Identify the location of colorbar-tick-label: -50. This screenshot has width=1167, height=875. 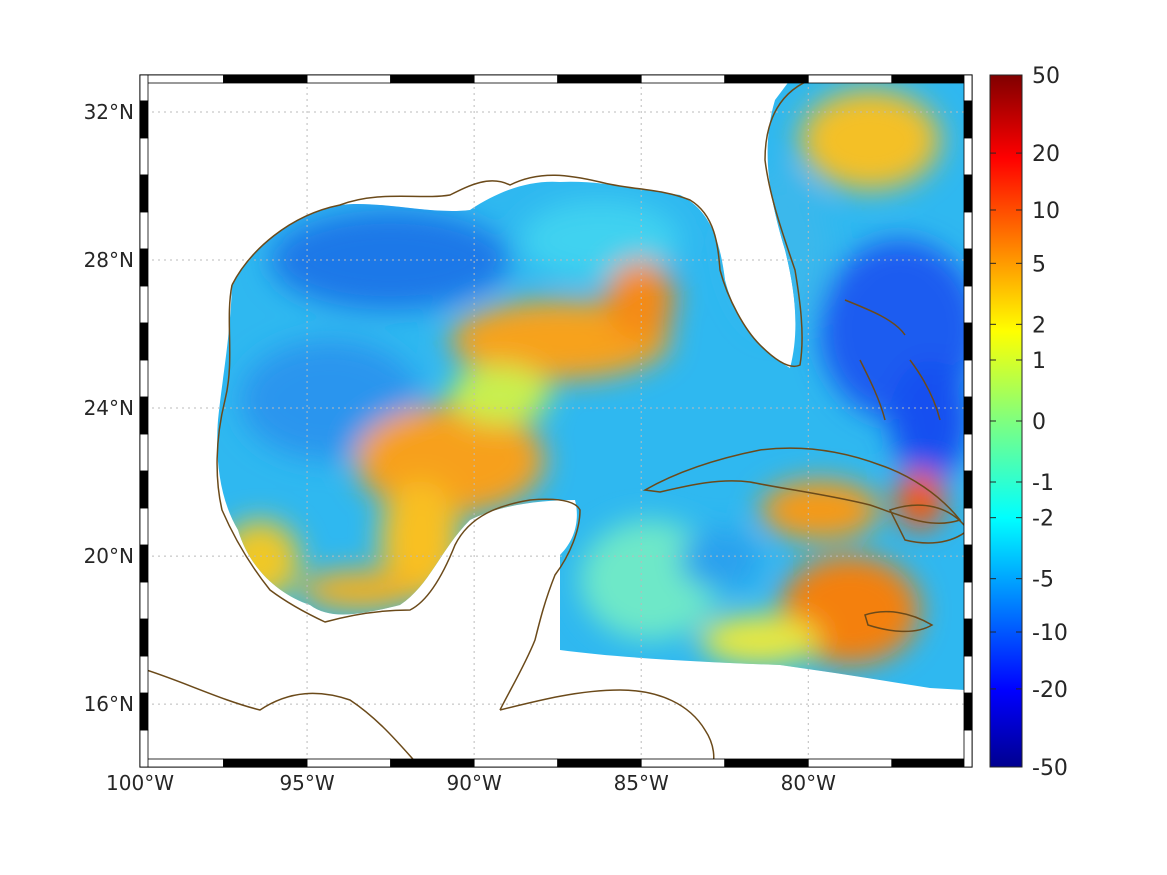
(1050, 768).